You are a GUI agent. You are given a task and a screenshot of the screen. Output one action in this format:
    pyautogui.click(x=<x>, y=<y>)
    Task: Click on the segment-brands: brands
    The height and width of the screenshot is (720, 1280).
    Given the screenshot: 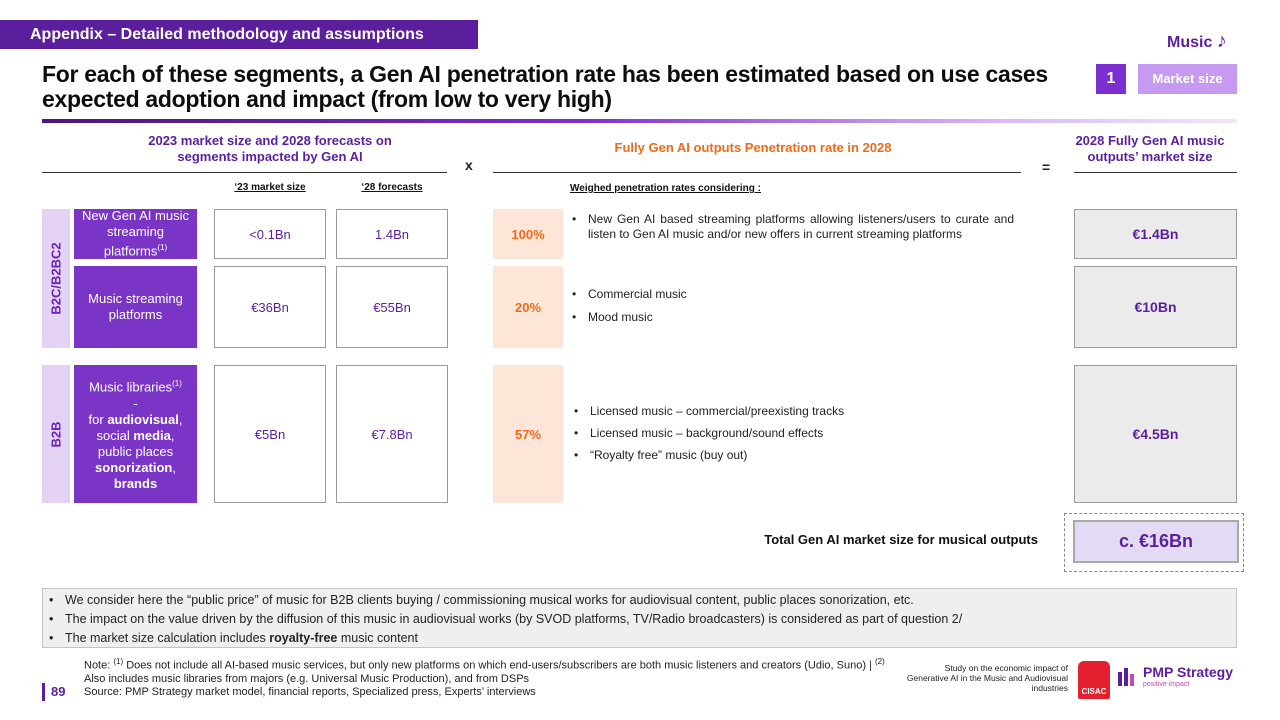 What is the action you would take?
    pyautogui.click(x=135, y=483)
    